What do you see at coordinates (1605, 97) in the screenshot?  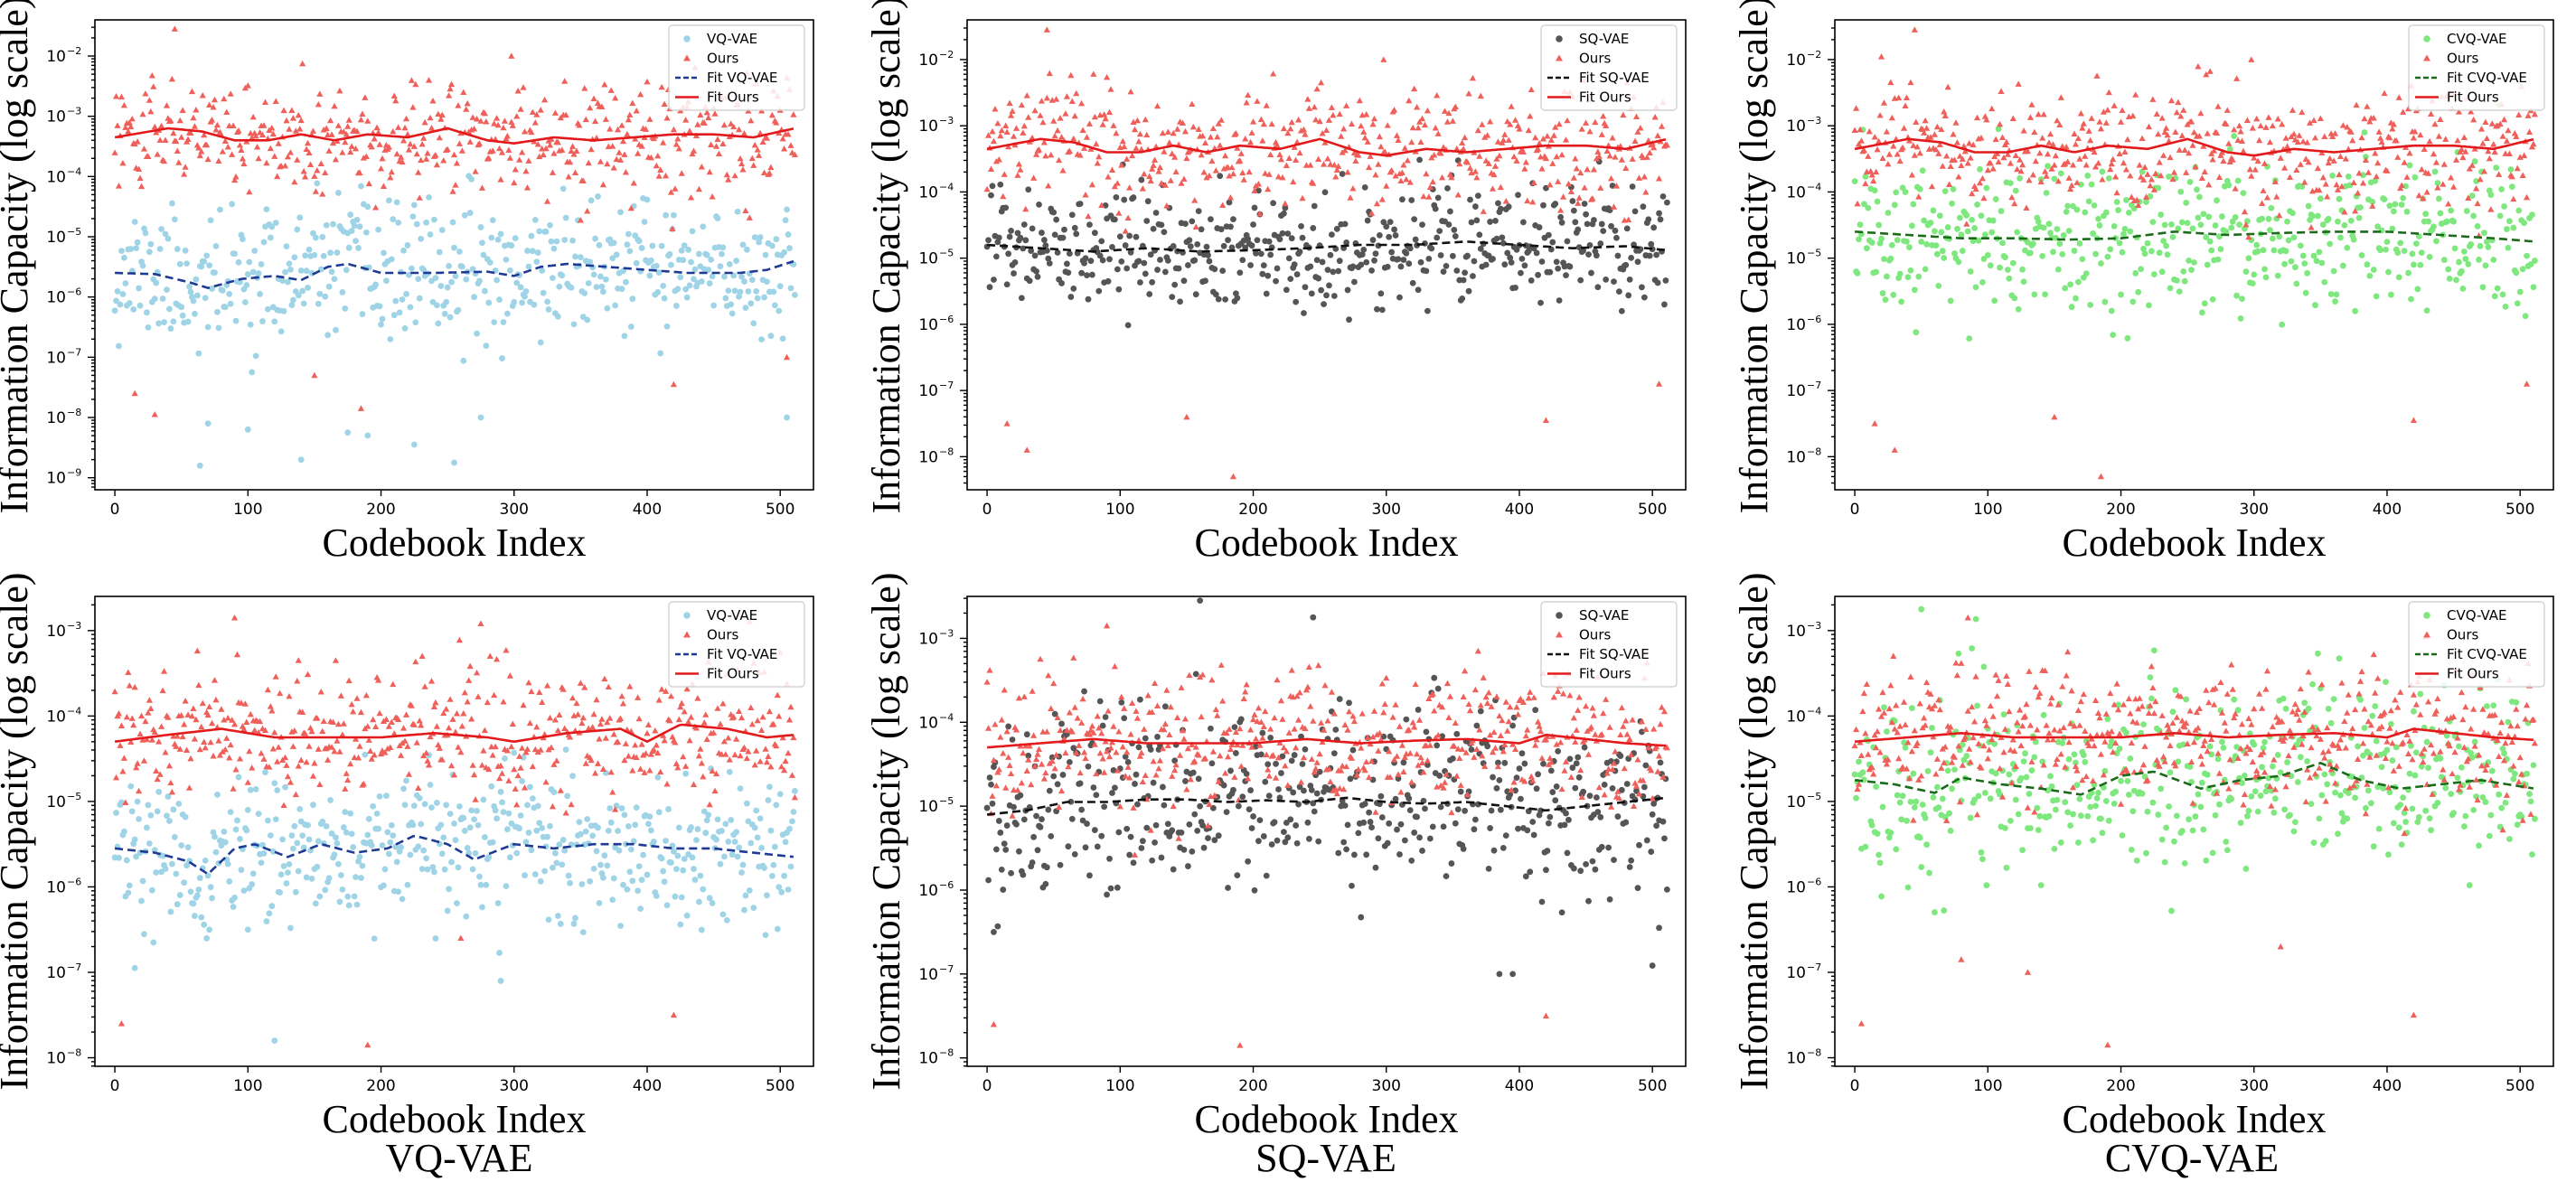 I see `legend-label: Fit Ours` at bounding box center [1605, 97].